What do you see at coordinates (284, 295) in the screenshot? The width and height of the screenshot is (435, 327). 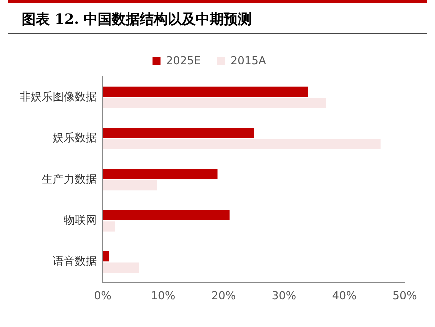 I see `x-tick-label: 30%` at bounding box center [284, 295].